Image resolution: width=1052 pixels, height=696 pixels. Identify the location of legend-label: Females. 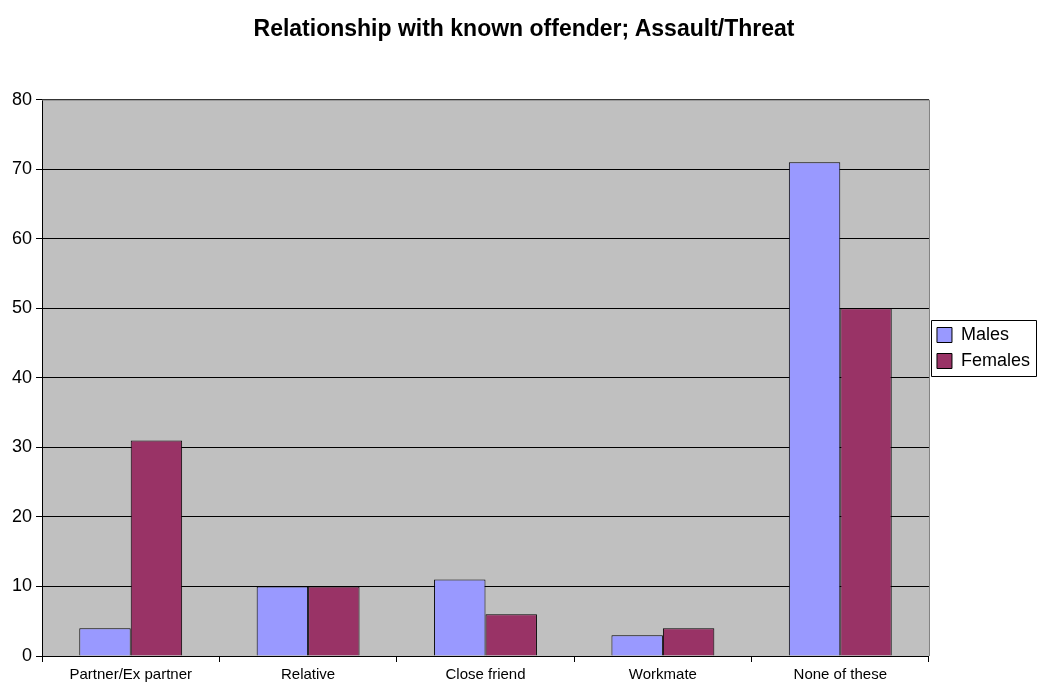
(995, 359).